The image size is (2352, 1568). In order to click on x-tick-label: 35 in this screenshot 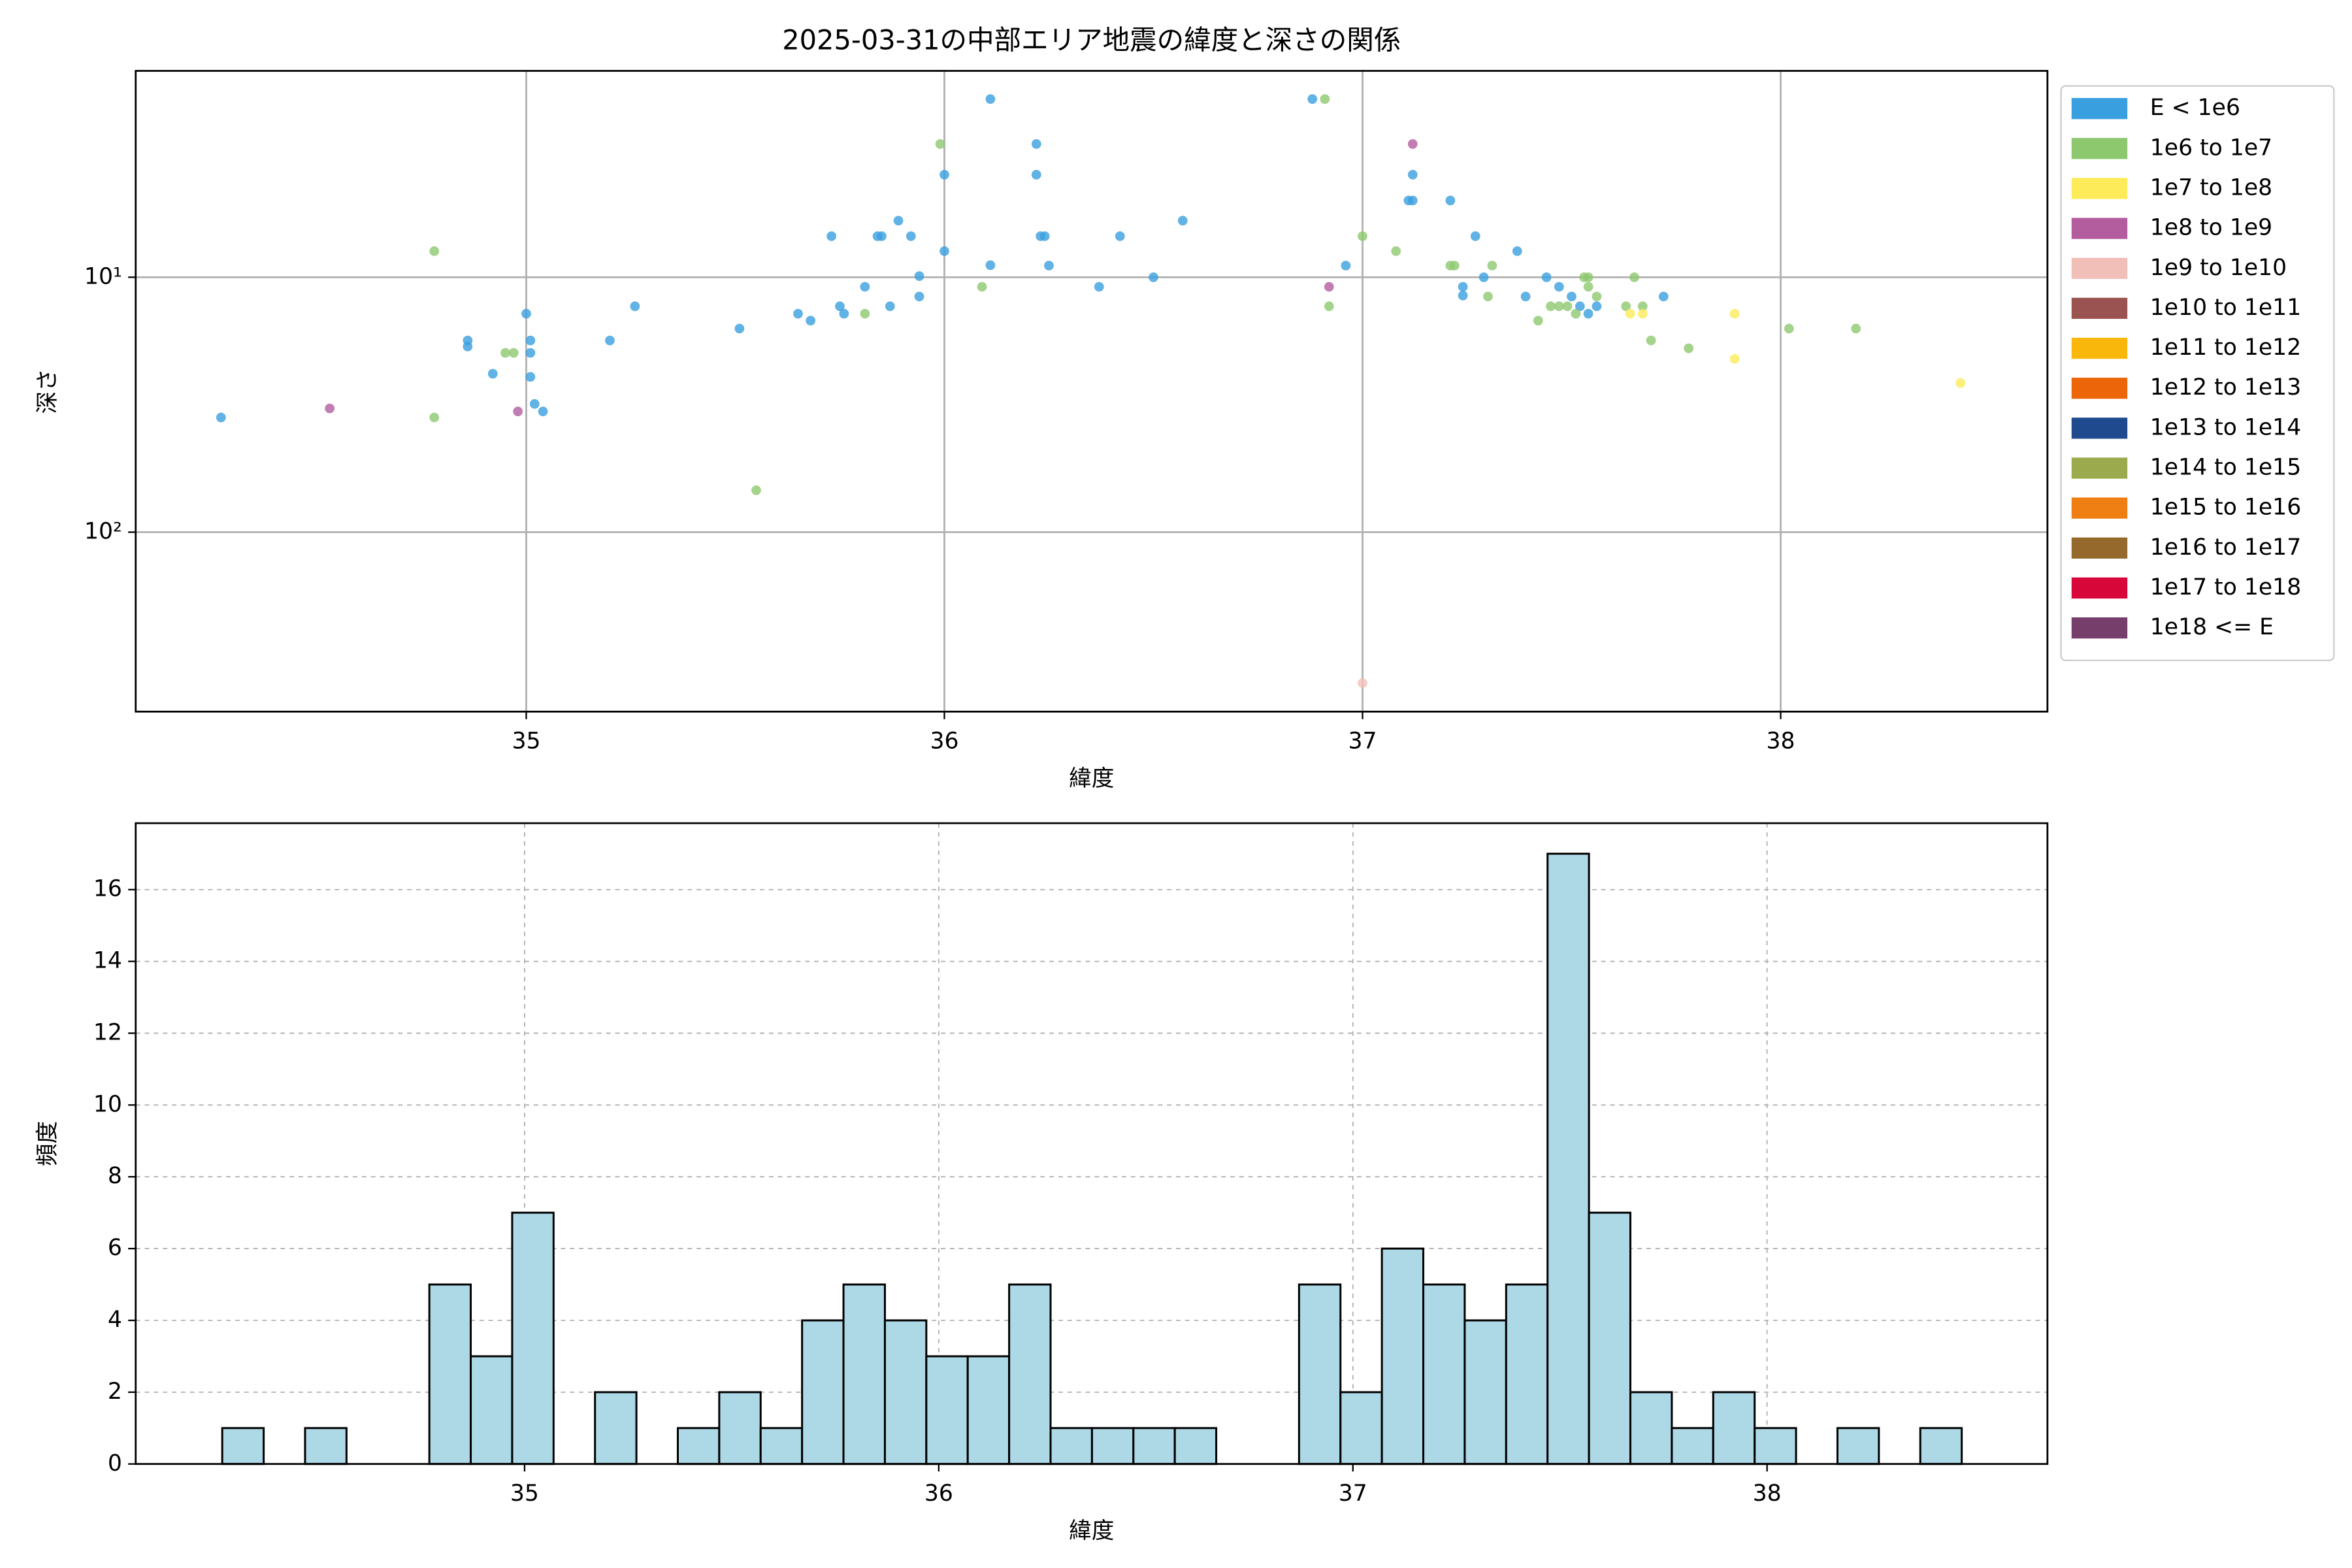, I will do `click(526, 741)`.